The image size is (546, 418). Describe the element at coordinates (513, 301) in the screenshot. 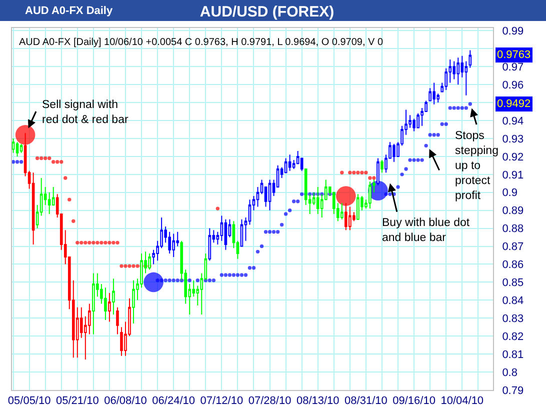

I see `y-tick-label: 0.84` at that location.